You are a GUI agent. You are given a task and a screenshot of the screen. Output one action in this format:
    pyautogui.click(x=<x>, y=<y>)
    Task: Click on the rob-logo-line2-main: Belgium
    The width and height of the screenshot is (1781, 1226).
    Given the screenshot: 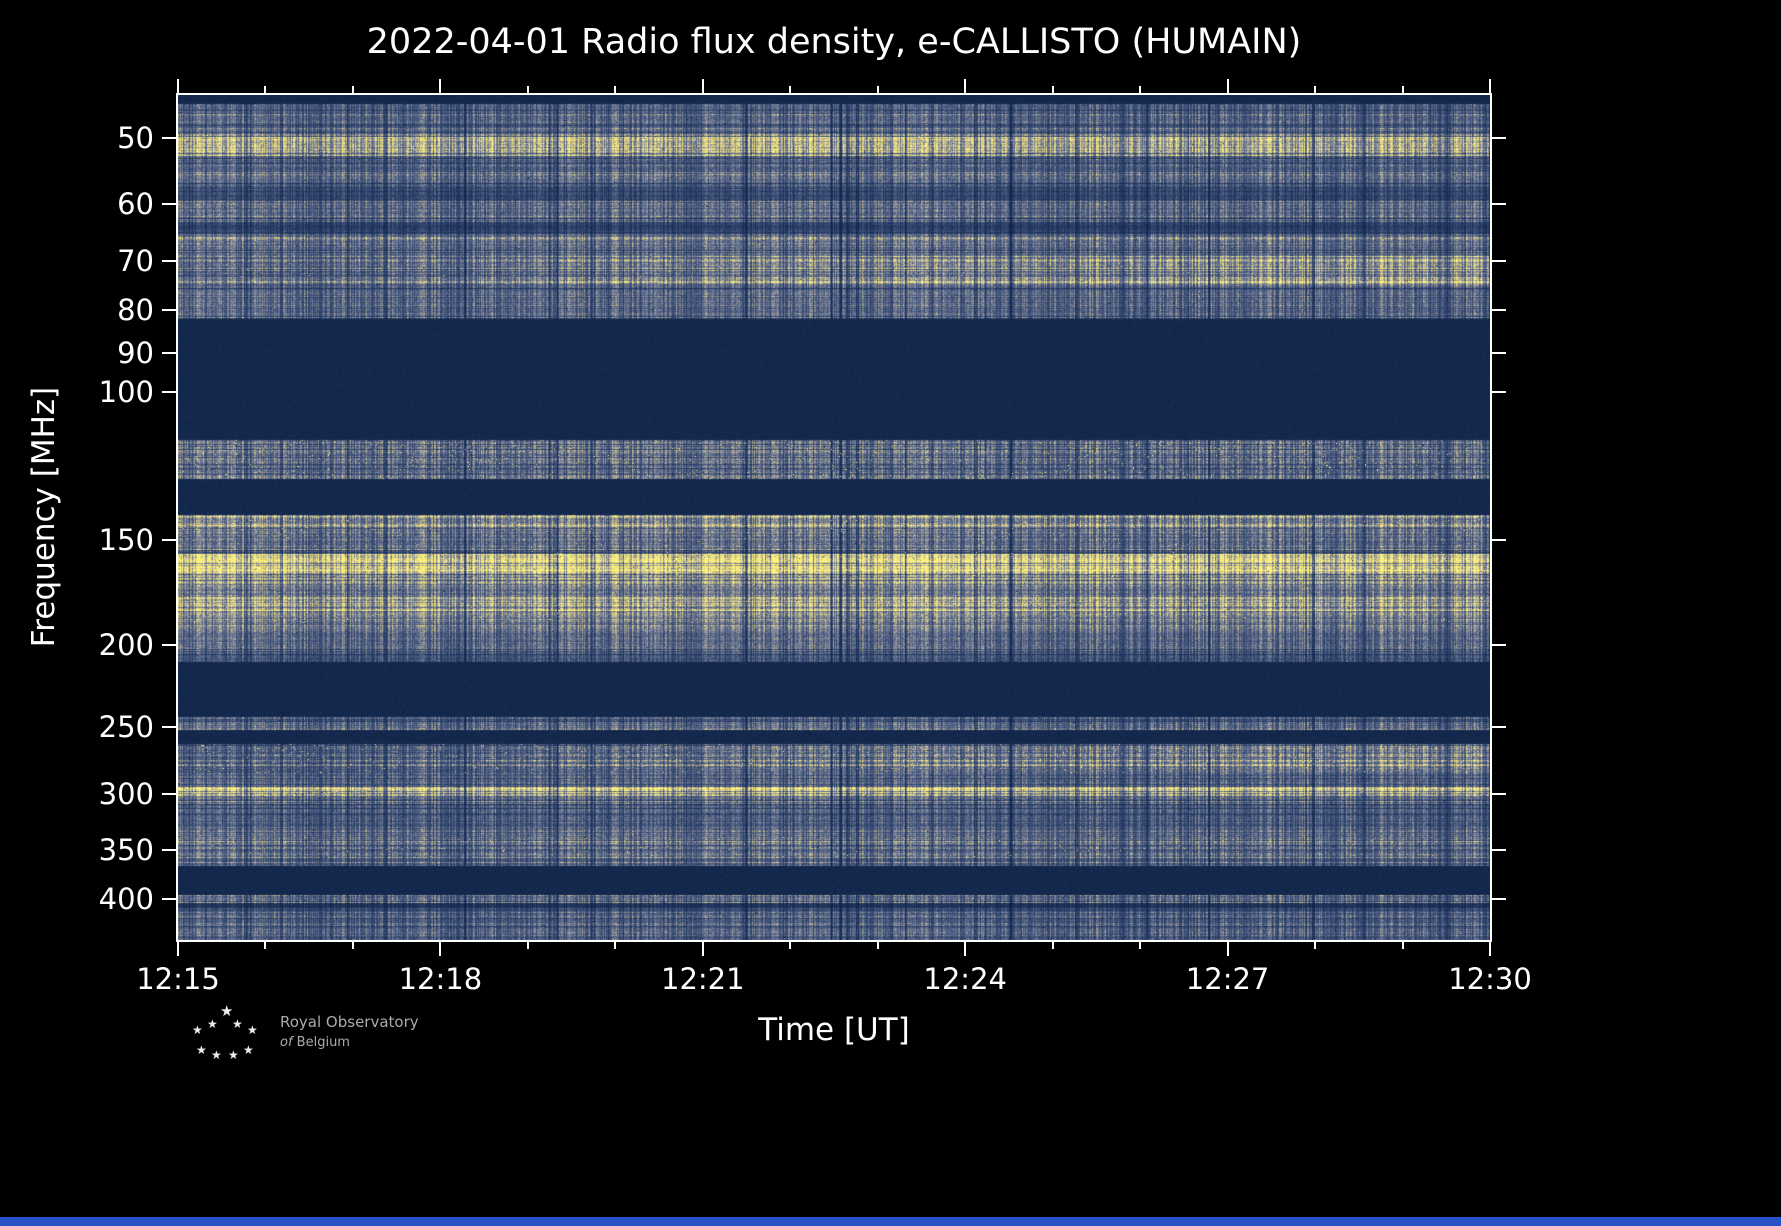 What is the action you would take?
    pyautogui.click(x=323, y=1042)
    